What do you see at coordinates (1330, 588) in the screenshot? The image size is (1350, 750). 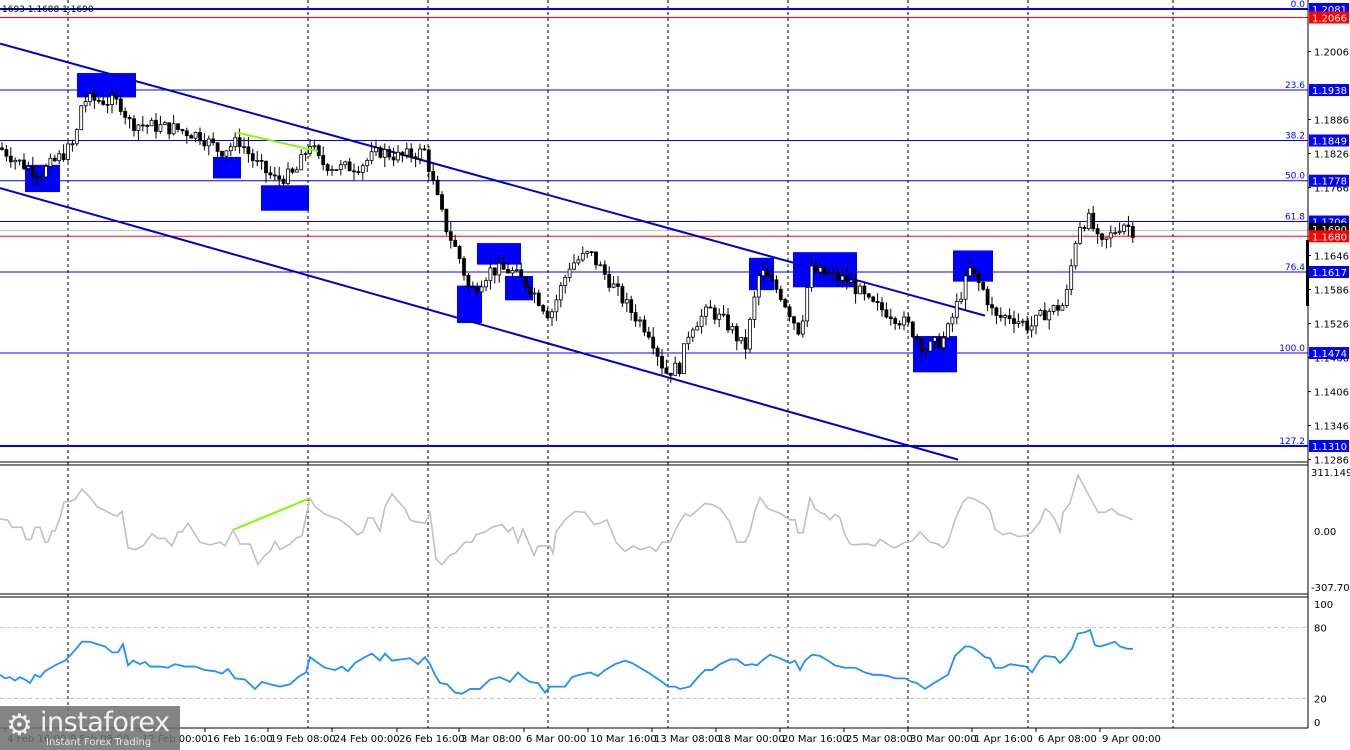 I see `cci-min: -307.704` at bounding box center [1330, 588].